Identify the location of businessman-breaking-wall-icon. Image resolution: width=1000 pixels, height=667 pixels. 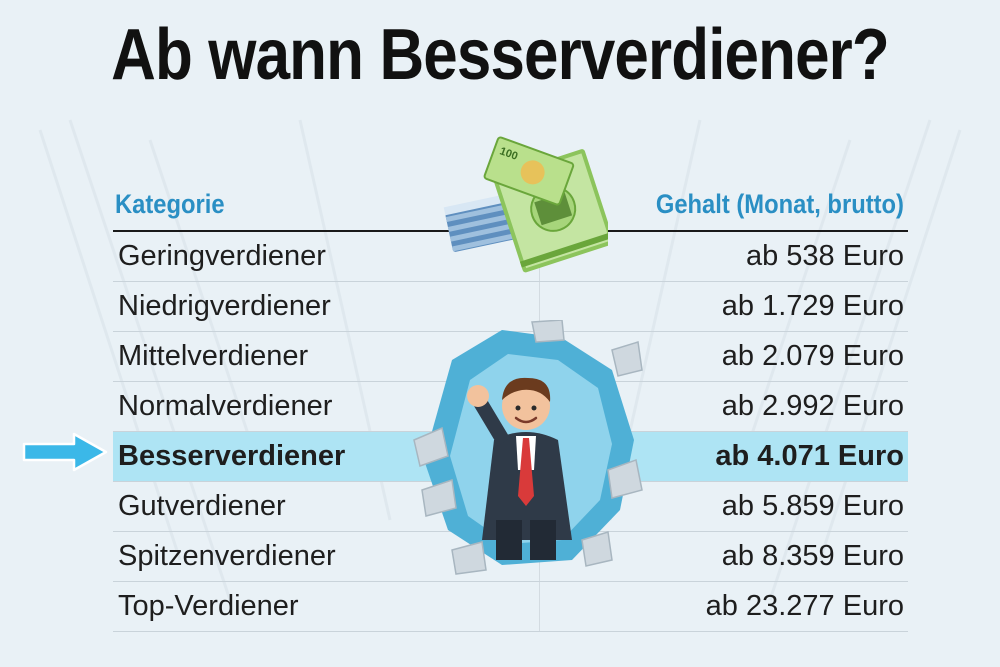
(528, 447).